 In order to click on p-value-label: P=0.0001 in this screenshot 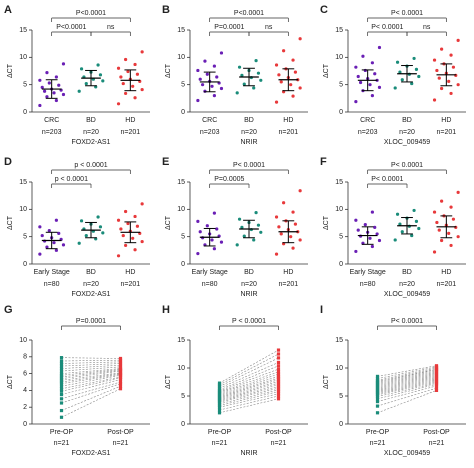, I will do `click(229, 27)`.